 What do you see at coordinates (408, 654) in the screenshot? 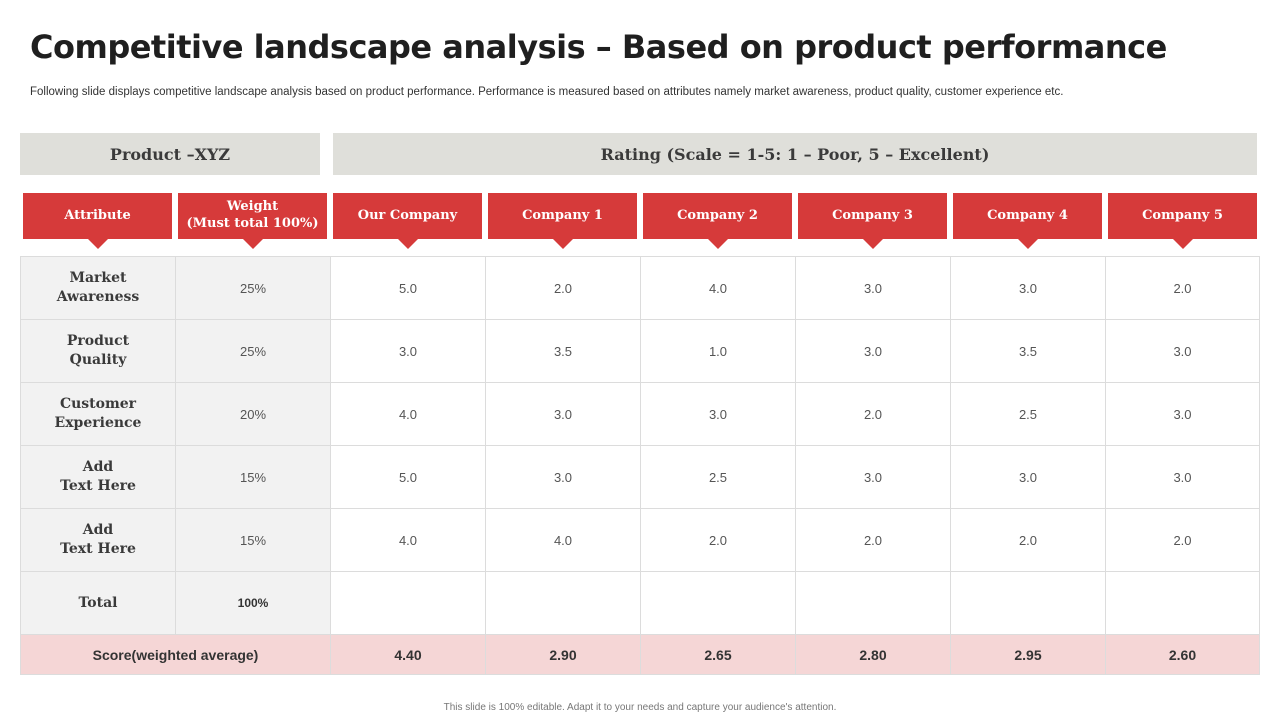
I see `score-cell: 4.40` at bounding box center [408, 654].